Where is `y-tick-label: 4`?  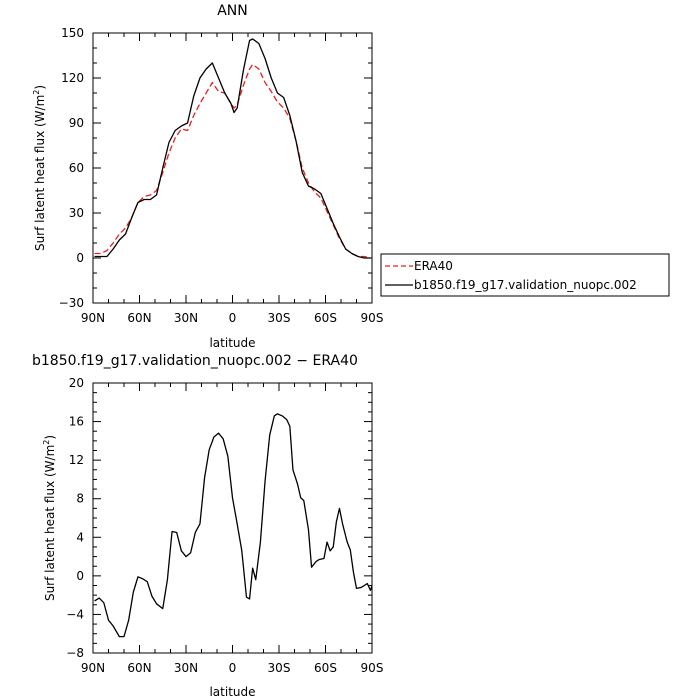 y-tick-label: 4 is located at coordinates (80, 537).